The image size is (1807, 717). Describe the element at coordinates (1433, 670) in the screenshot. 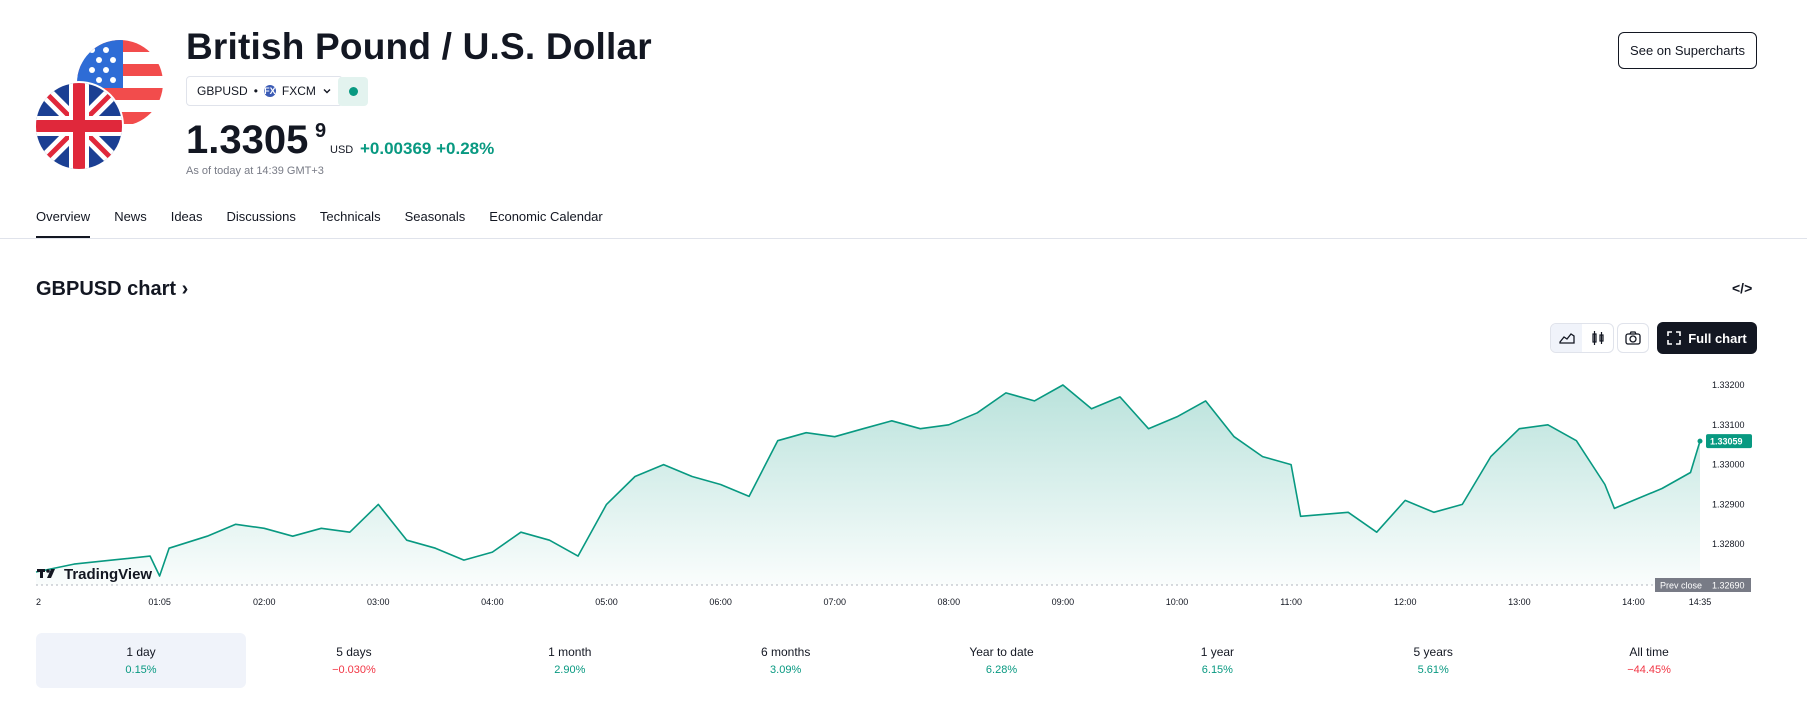

I see `period-value: 5.61%` at that location.